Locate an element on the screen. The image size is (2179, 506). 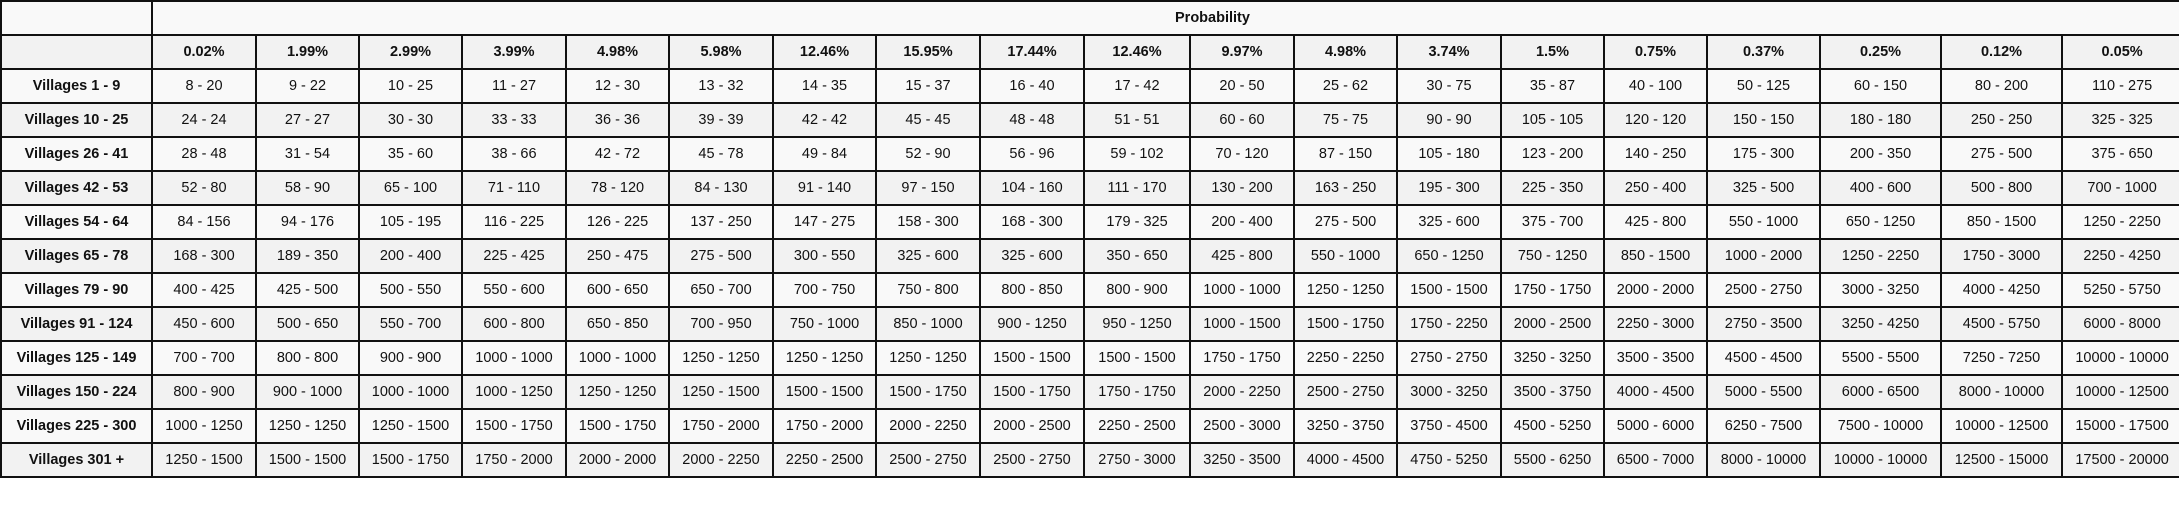
range-cell: 500 - 800 is located at coordinates (2001, 188).